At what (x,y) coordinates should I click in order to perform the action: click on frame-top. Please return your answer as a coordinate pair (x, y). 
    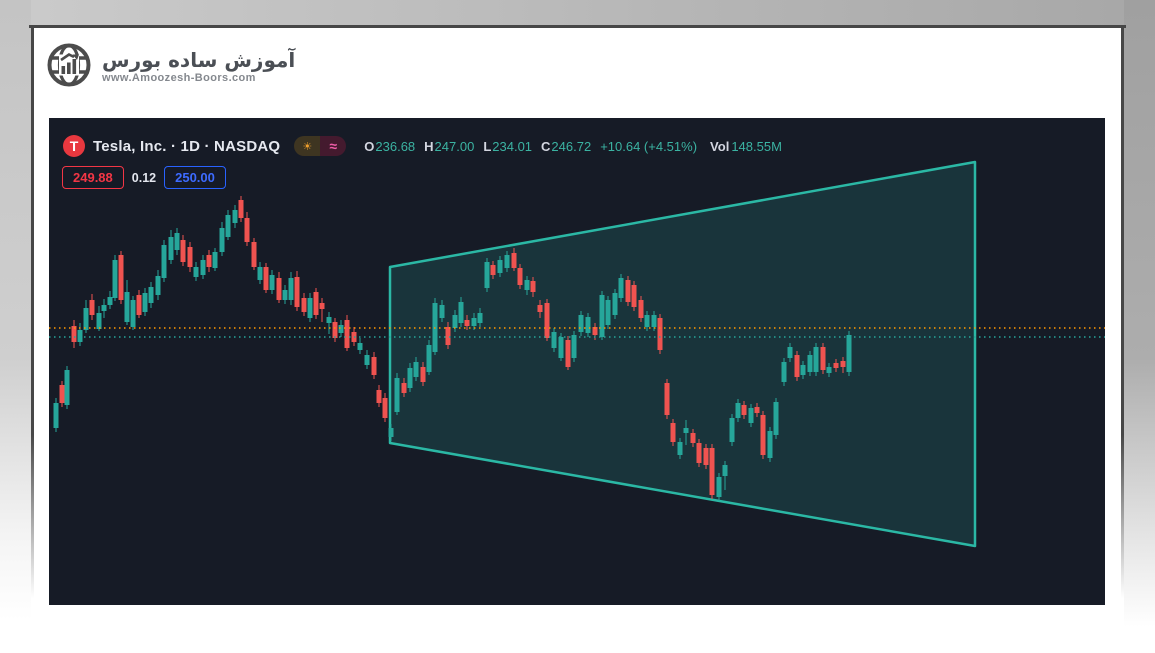
    Looking at the image, I should click on (577, 12).